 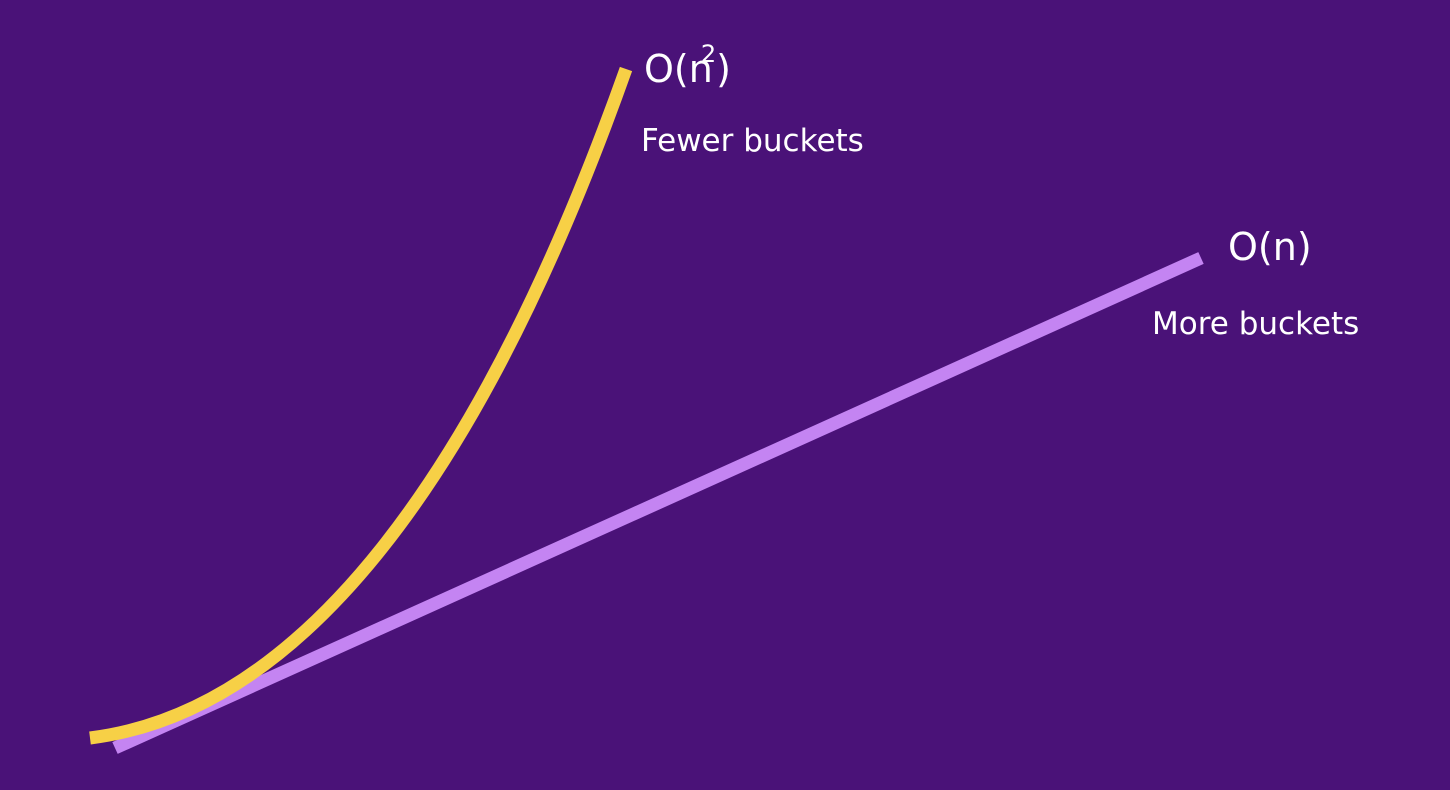 I want to click on quadratic-label-close: ), so click(x=723, y=69).